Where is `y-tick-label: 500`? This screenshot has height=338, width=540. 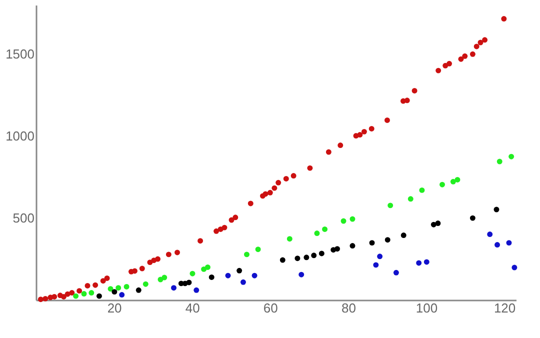
y-tick-label: 500 is located at coordinates (23, 218).